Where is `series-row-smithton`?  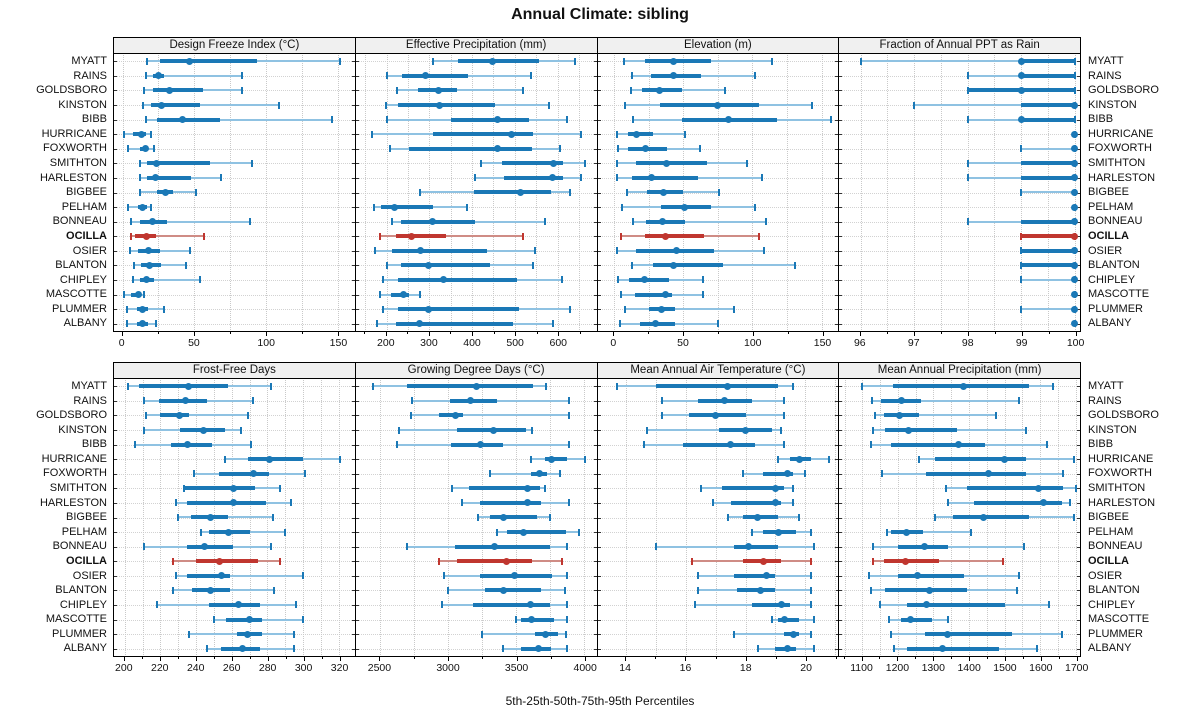
series-row-smithton is located at coordinates (959, 163).